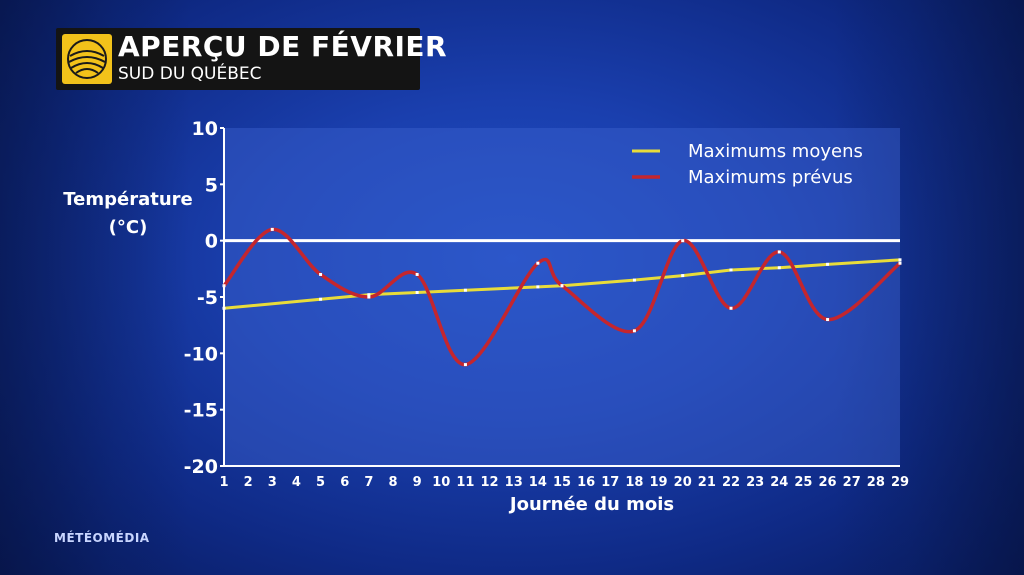 This screenshot has height=575, width=1024. Describe the element at coordinates (852, 482) in the screenshot. I see `x-tick-label: 27` at that location.